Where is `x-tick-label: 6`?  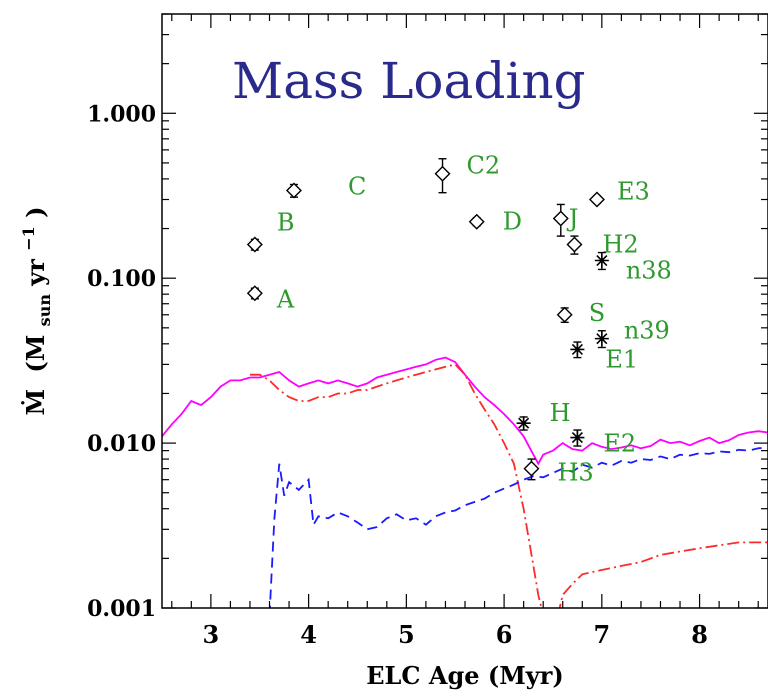
x-tick-label: 6 is located at coordinates (504, 634).